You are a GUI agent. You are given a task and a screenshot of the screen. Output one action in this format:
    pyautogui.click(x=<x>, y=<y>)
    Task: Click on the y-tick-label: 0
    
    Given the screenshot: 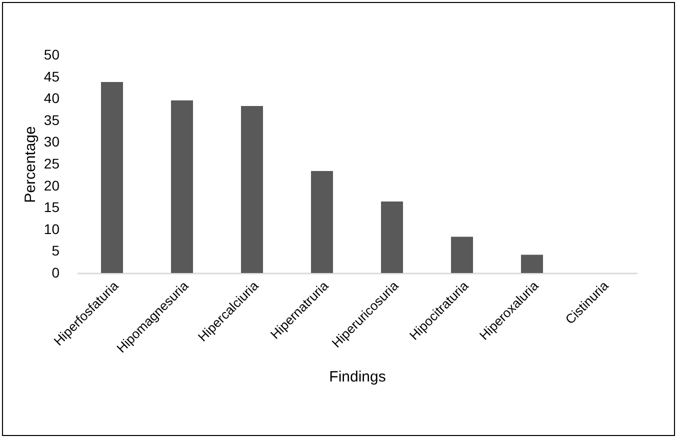 What is the action you would take?
    pyautogui.click(x=56, y=272)
    